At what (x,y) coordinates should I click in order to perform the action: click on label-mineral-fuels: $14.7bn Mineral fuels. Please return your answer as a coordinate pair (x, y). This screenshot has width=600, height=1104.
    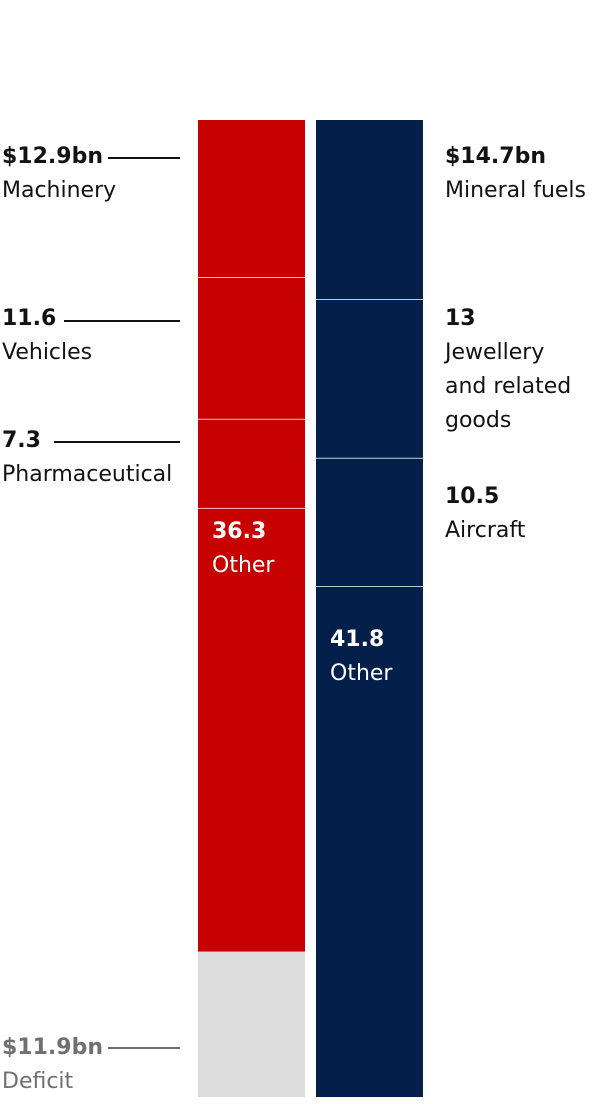
    Looking at the image, I should click on (515, 174).